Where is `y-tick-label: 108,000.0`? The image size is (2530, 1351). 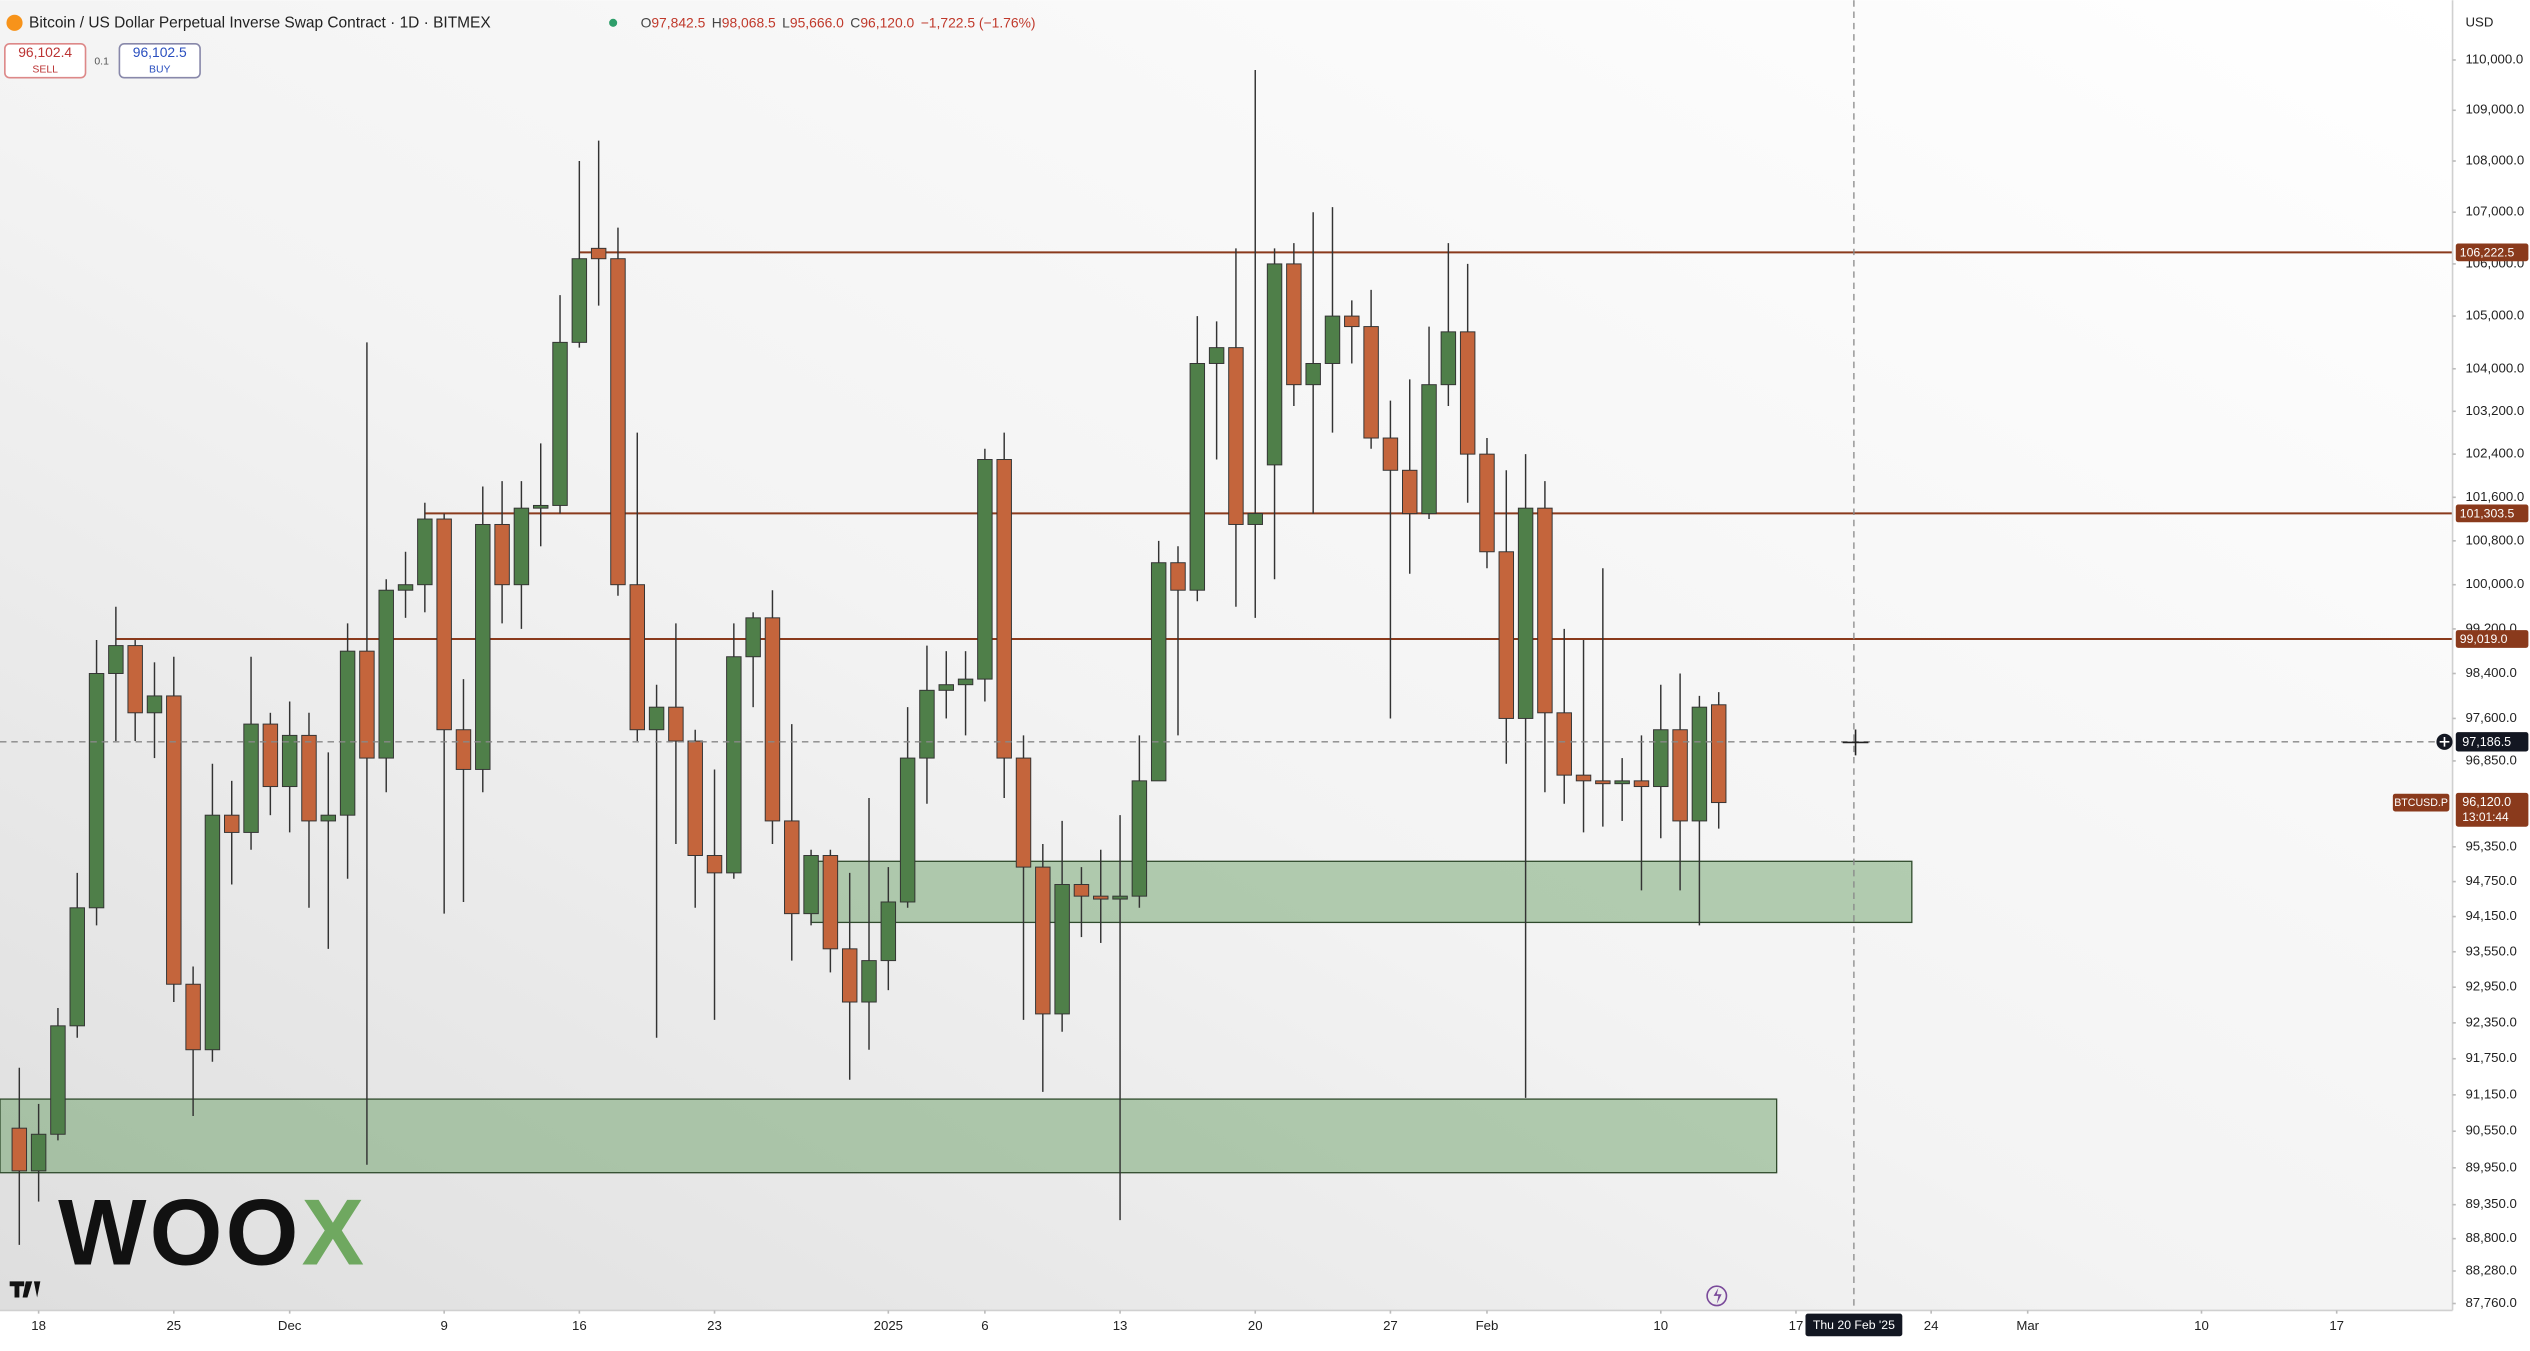 y-tick-label: 108,000.0 is located at coordinates (2494, 159).